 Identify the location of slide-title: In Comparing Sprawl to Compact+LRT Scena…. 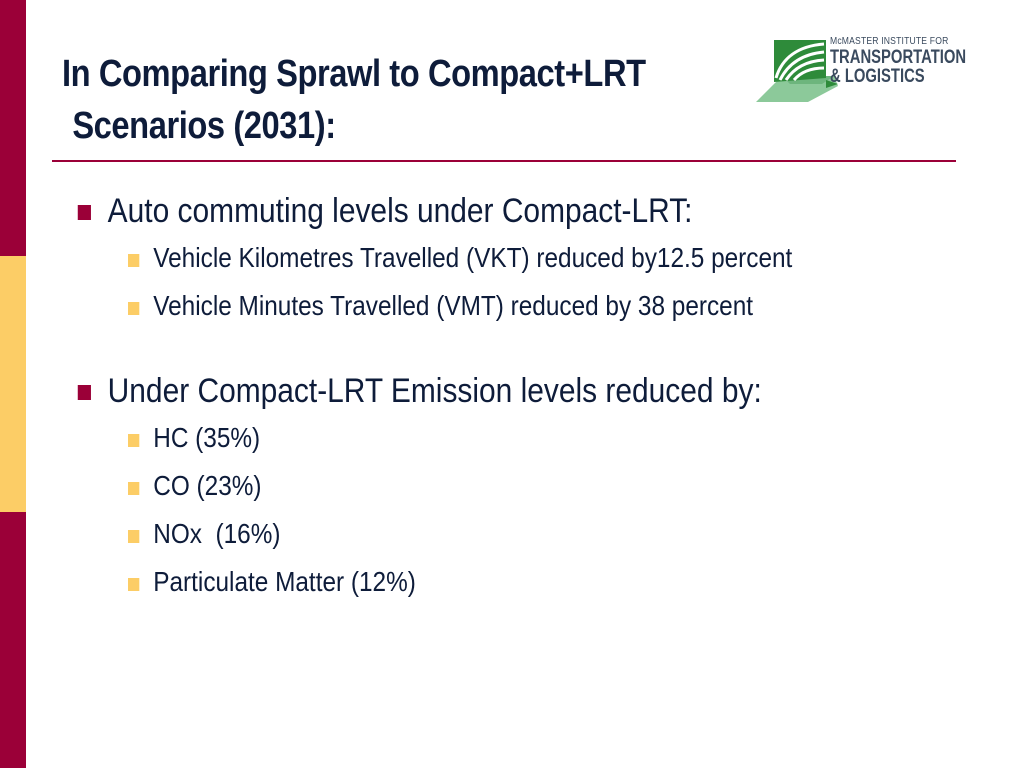
(363, 100).